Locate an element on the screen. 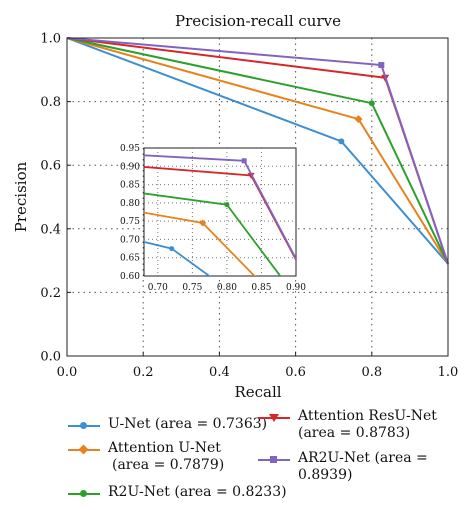  y-tick-label: 0.0 is located at coordinates (50, 357).